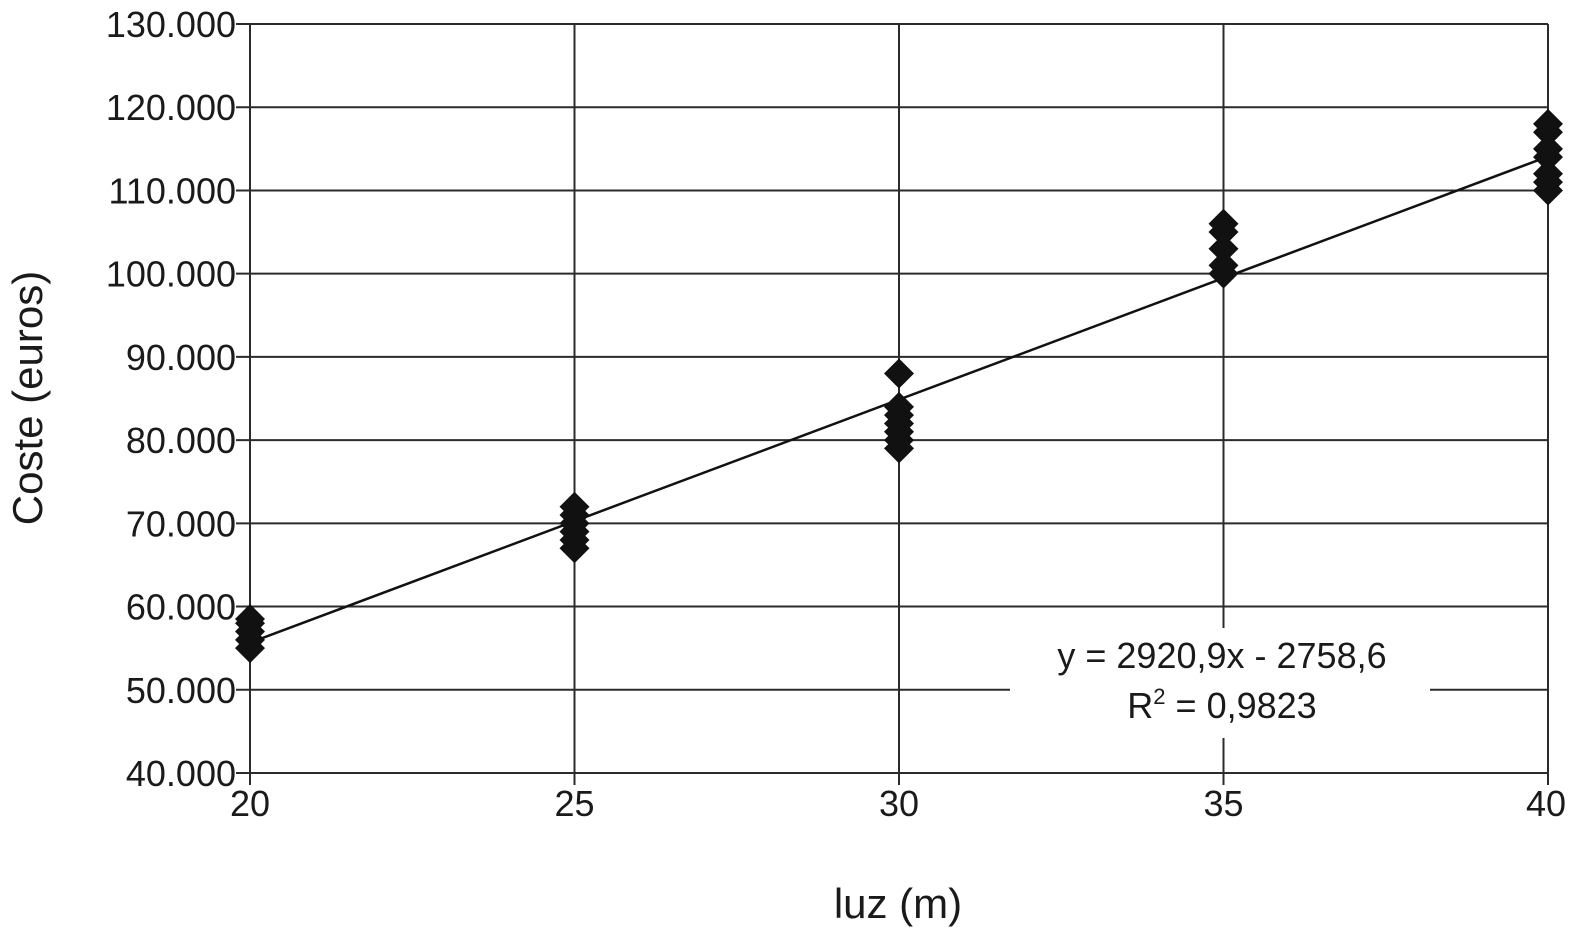 Image resolution: width=1590 pixels, height=940 pixels. Describe the element at coordinates (181, 440) in the screenshot. I see `y-tick-label: 80.000` at that location.